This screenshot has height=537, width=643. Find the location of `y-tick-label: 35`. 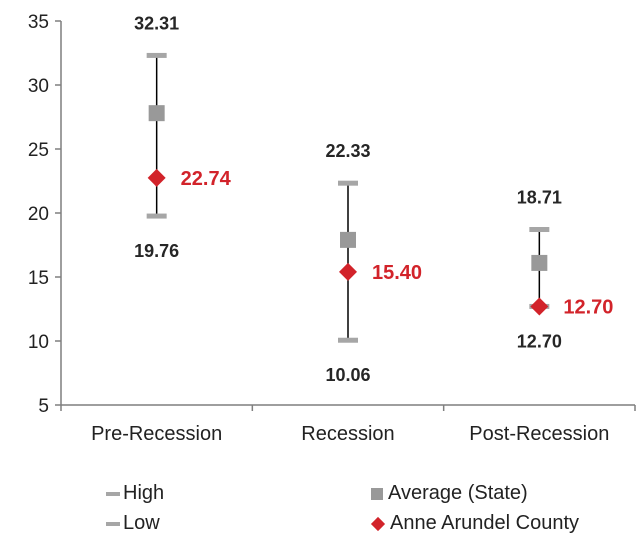

y-tick-label: 35 is located at coordinates (38, 22).